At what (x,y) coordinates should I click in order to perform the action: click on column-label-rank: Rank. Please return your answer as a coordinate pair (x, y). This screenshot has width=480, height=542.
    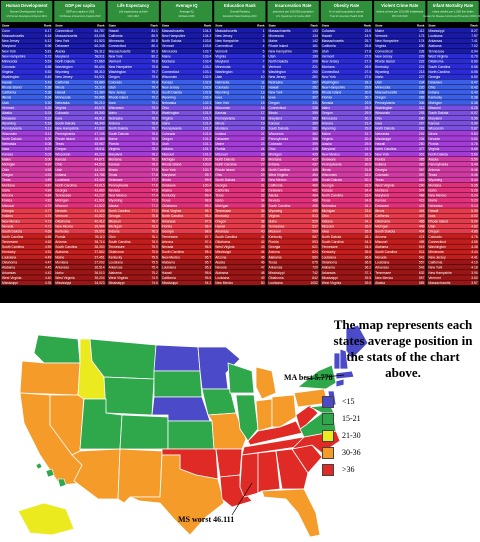
    Looking at the image, I should click on (155, 26).